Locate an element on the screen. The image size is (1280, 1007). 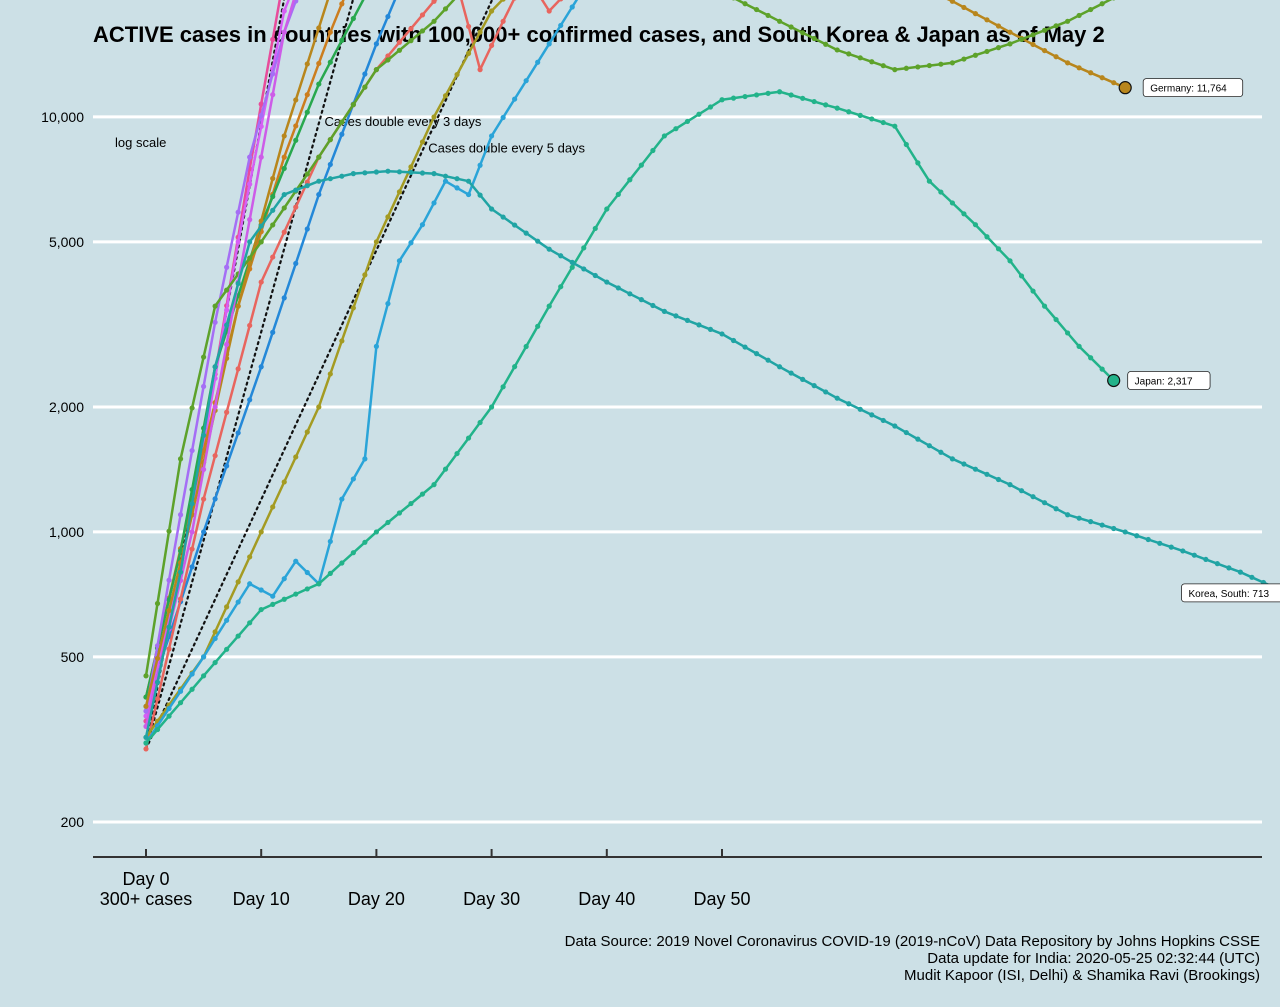
series-line-italy is located at coordinates (254, 349).